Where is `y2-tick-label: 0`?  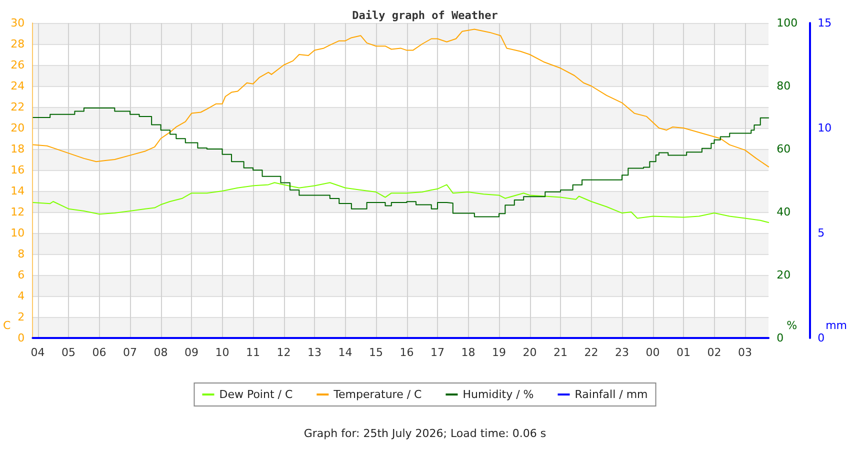
y2-tick-label: 0 is located at coordinates (780, 338).